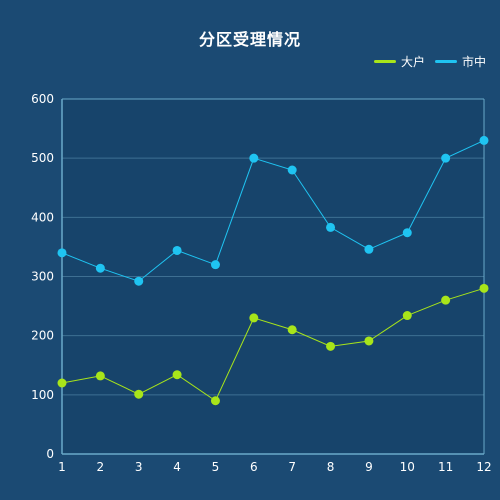  Describe the element at coordinates (483, 467) in the screenshot. I see `x-tick-label-11: 12` at that location.